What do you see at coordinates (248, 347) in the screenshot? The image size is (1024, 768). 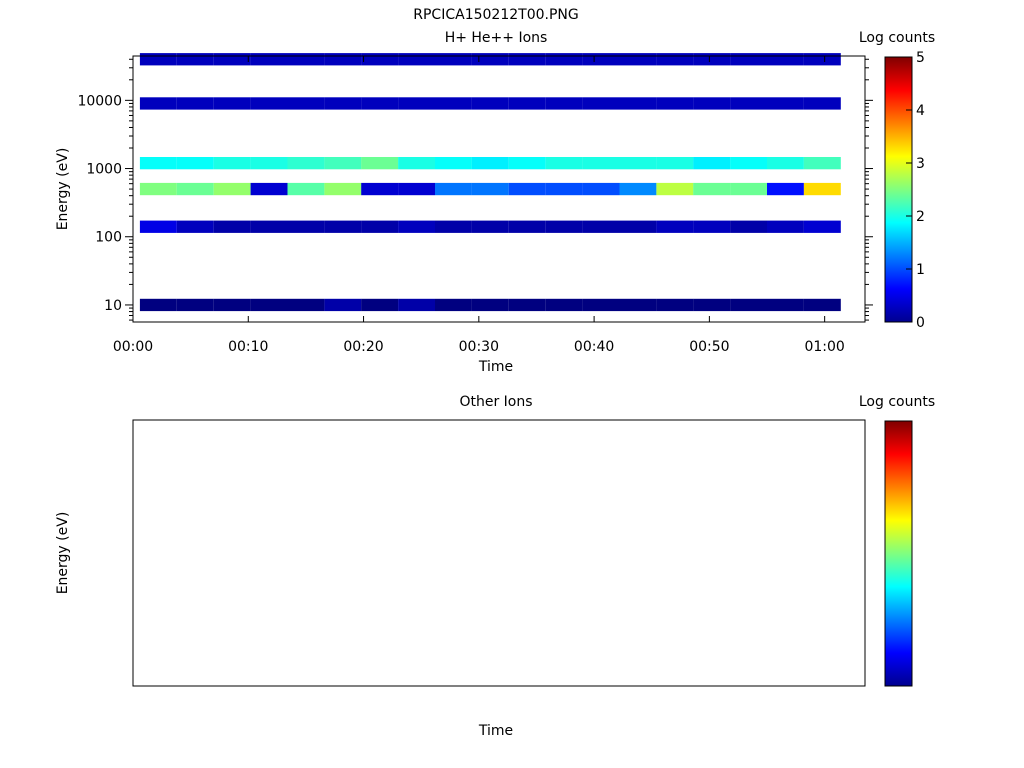 I see `x-tick-label: 00:10` at bounding box center [248, 347].